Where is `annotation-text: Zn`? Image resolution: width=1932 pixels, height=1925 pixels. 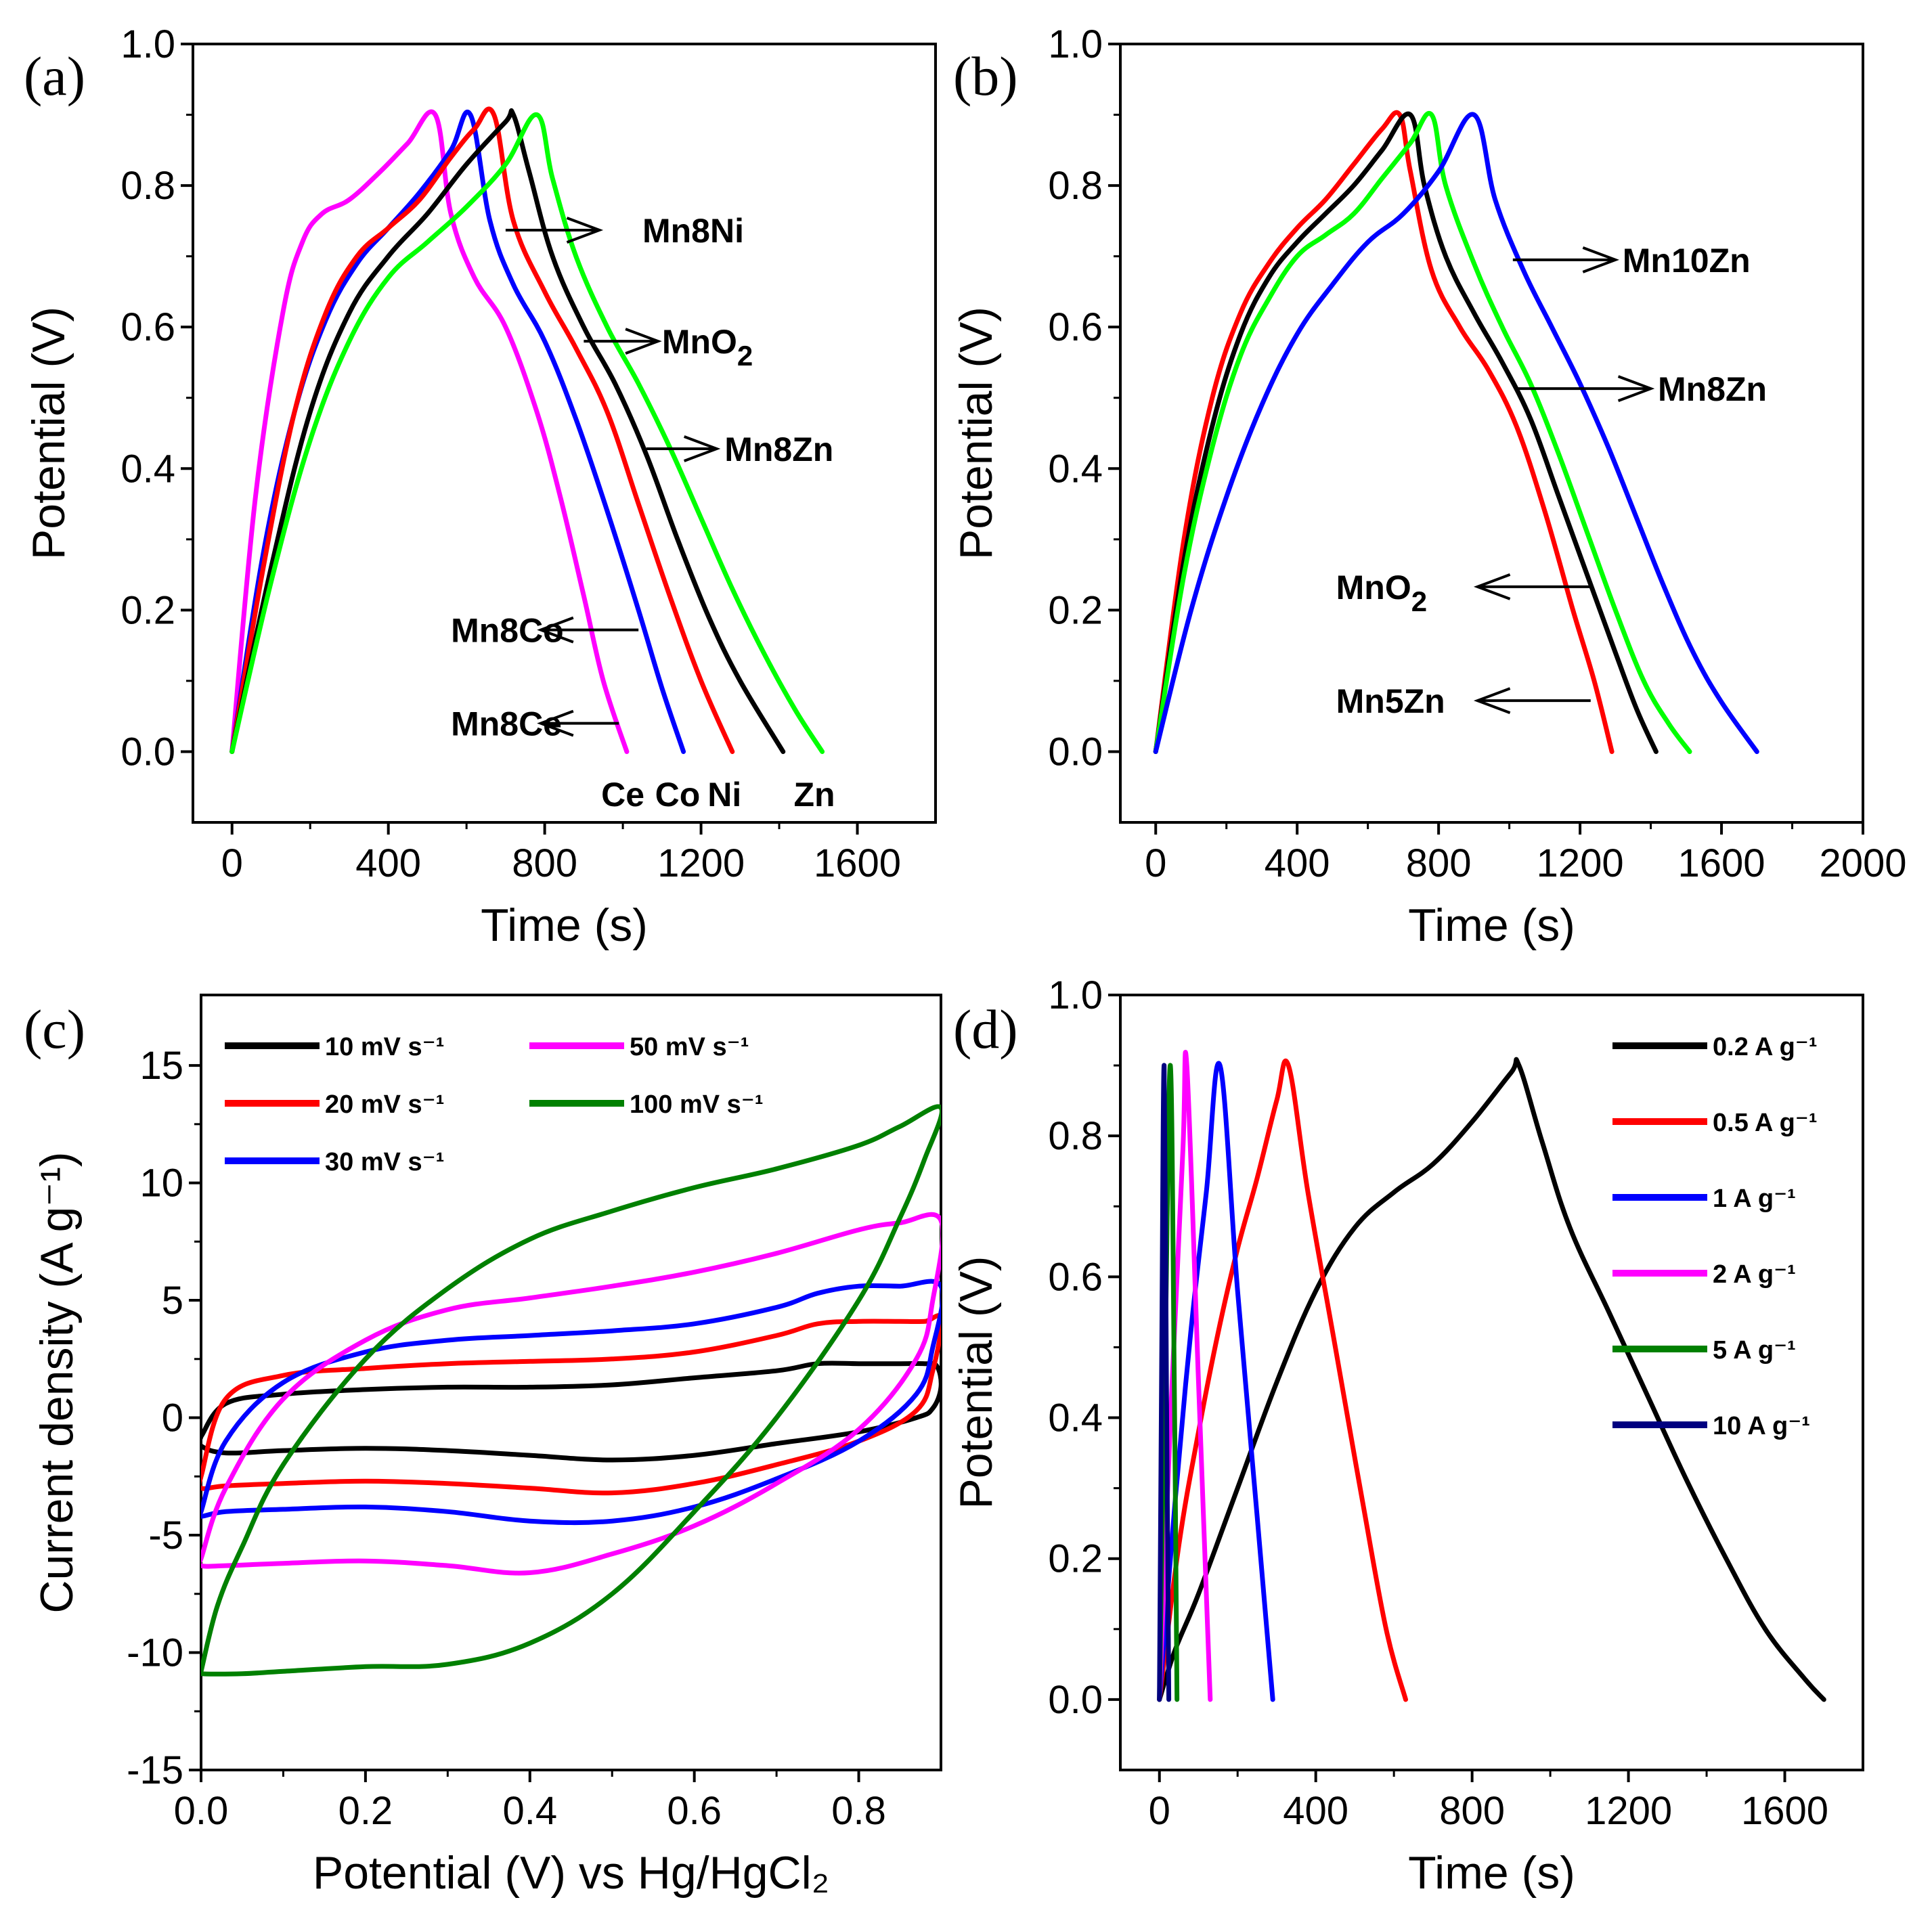 annotation-text: Zn is located at coordinates (814, 795).